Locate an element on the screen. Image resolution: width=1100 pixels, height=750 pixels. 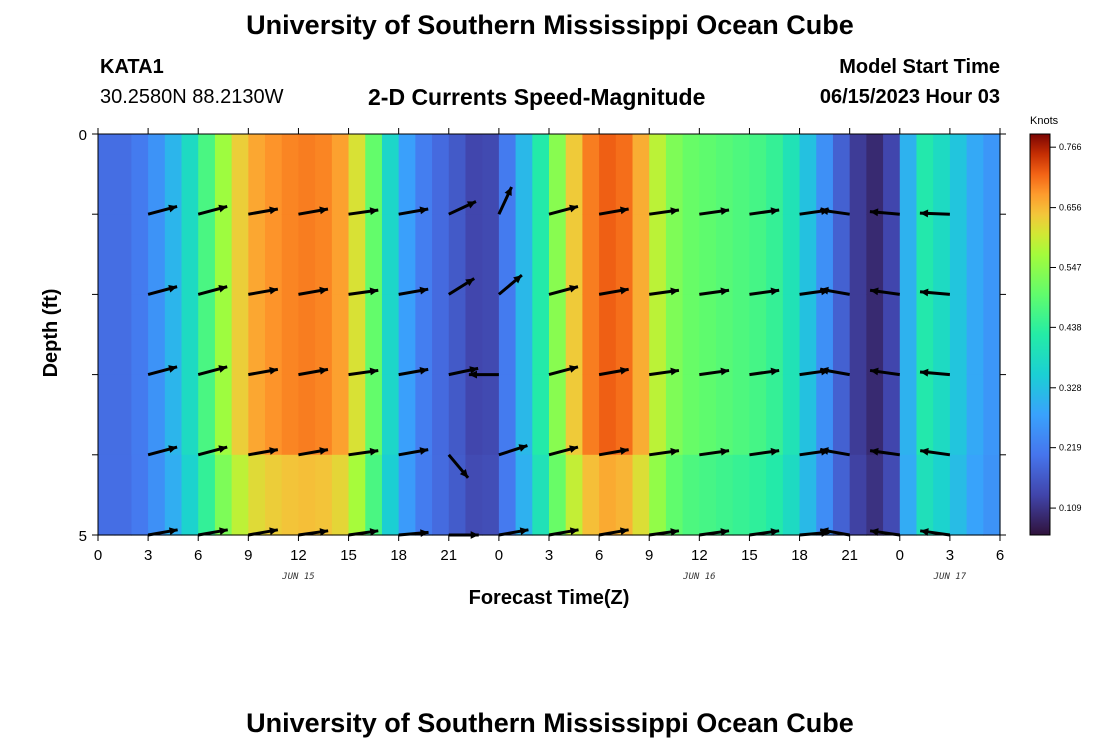
colorbar-tick-label: 0.328 is located at coordinates (1070, 388).